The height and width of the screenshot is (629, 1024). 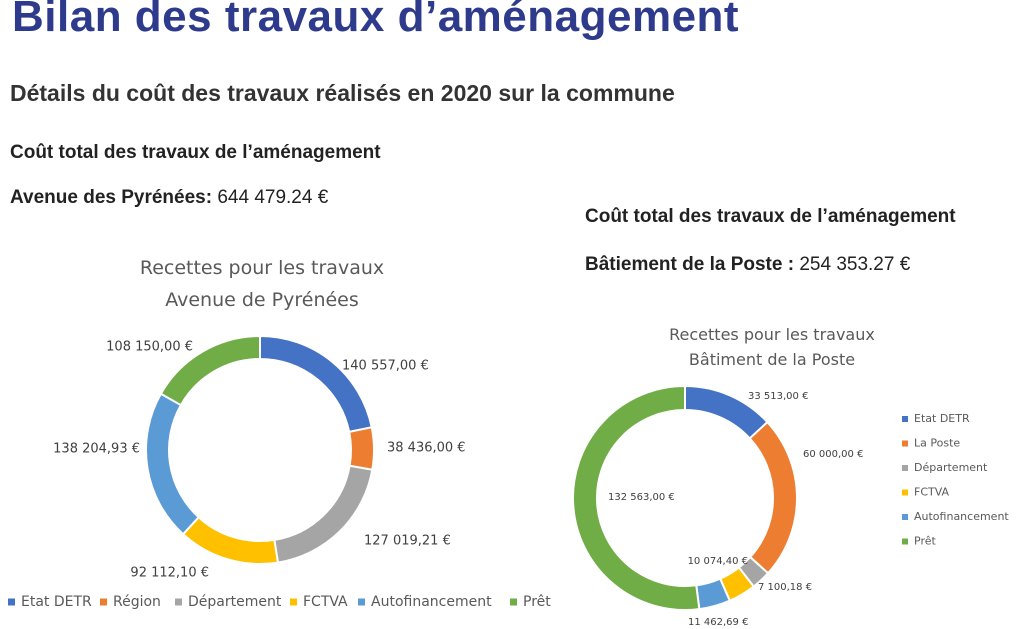 I want to click on chart1-data-label-fctva: 92 112,10 €, so click(x=169, y=573).